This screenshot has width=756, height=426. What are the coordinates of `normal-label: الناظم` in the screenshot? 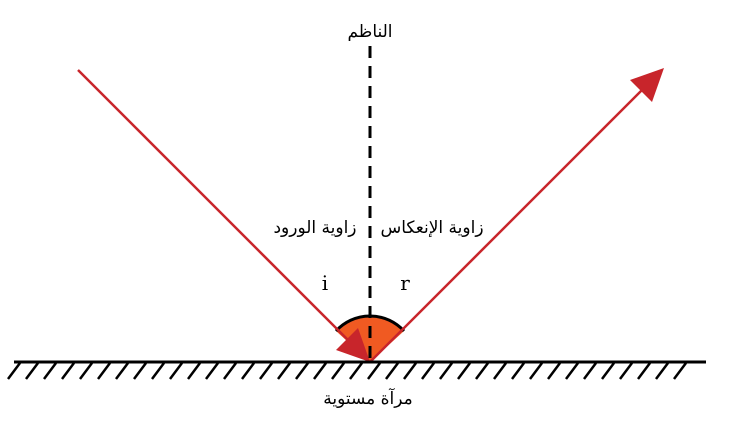 It's located at (369, 32).